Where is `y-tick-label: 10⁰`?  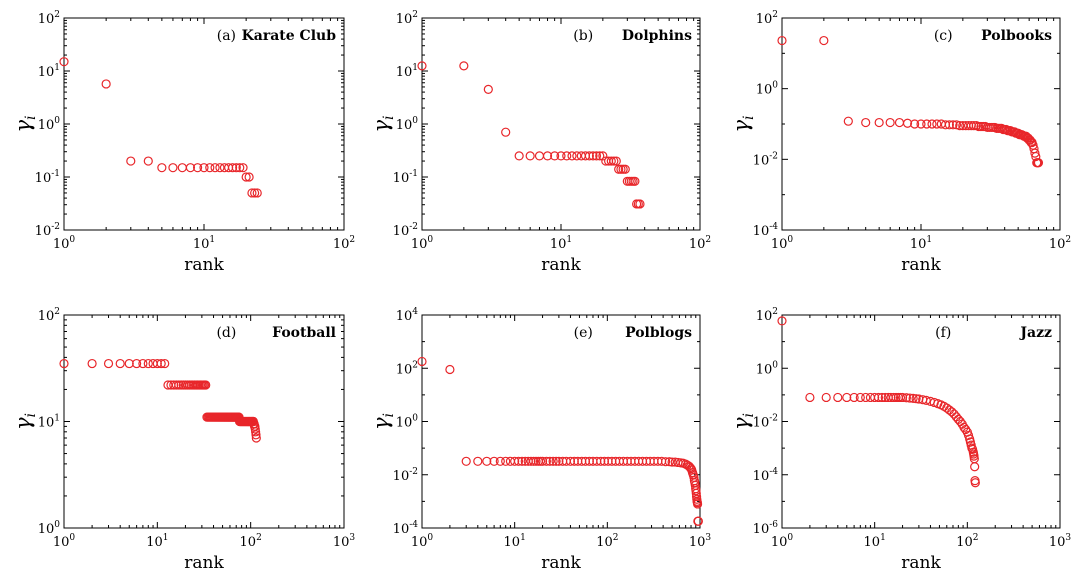 y-tick-label: 10⁰ is located at coordinates (49, 124).